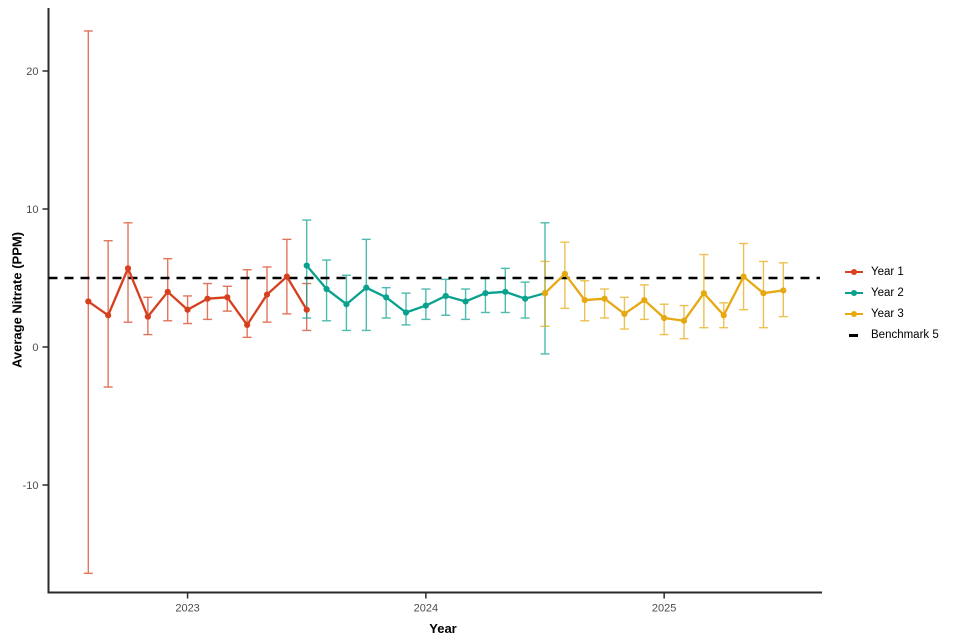 This screenshot has height=640, width=960. What do you see at coordinates (887, 272) in the screenshot?
I see `legend-label: Year 1` at bounding box center [887, 272].